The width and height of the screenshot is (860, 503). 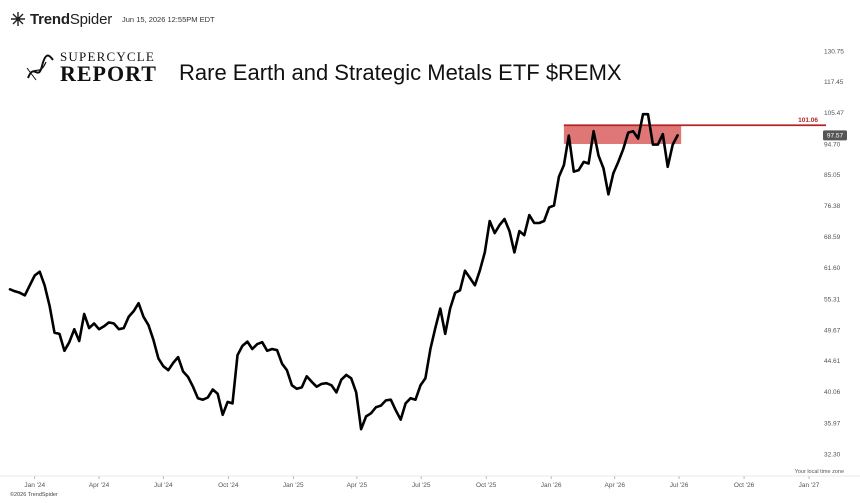 I want to click on x-tick-label: Oct '26, so click(x=744, y=485).